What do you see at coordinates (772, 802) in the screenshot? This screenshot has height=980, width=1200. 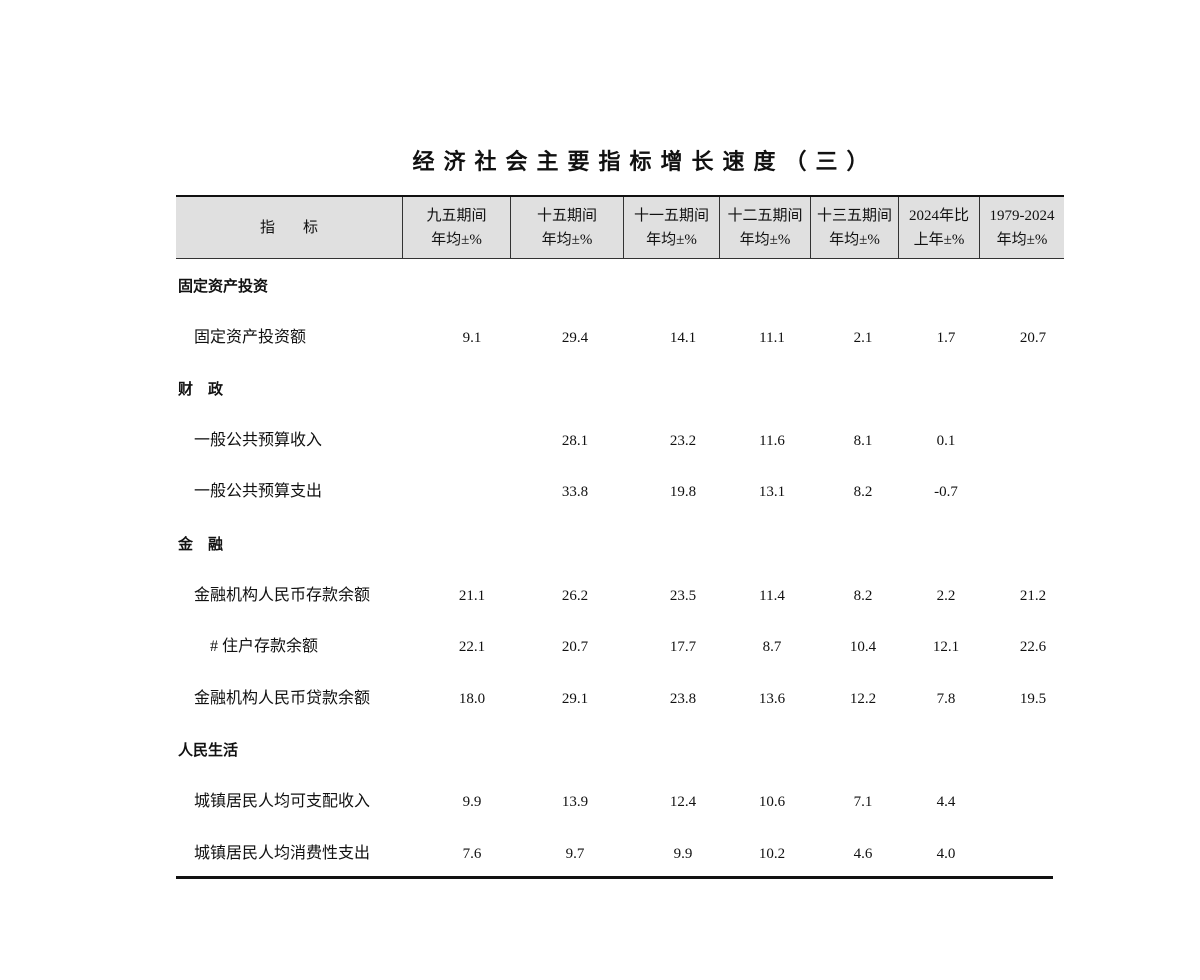 I see `cell-value: 10.6` at bounding box center [772, 802].